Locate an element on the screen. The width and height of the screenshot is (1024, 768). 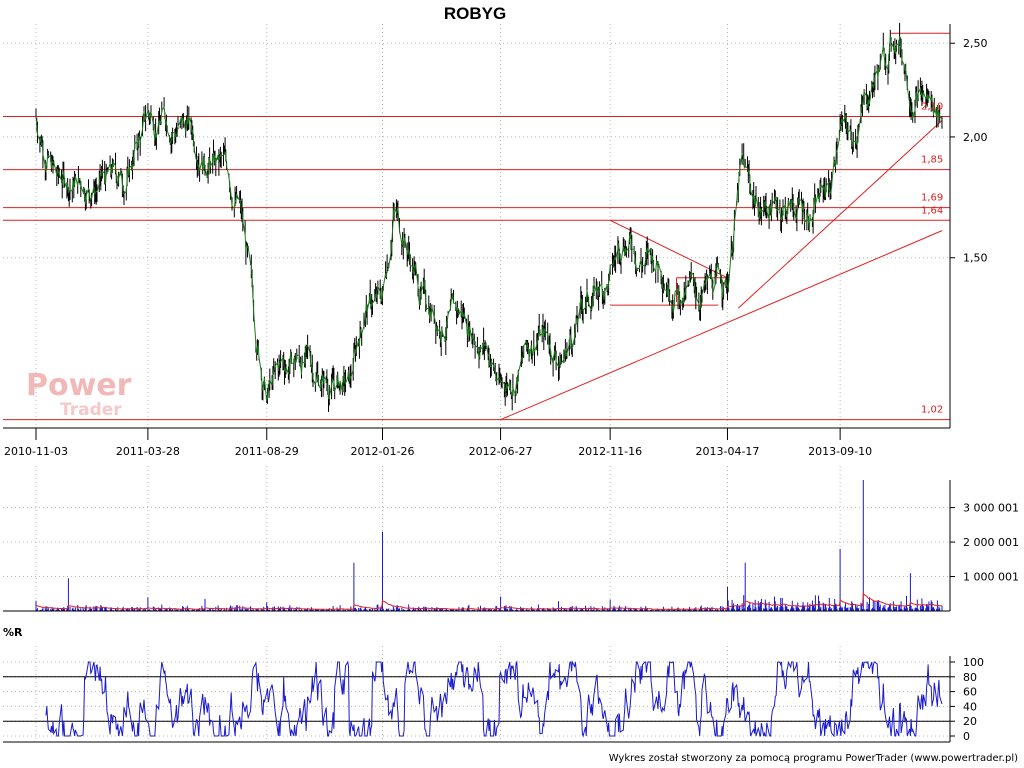
williams-r-frame is located at coordinates (477, 699).